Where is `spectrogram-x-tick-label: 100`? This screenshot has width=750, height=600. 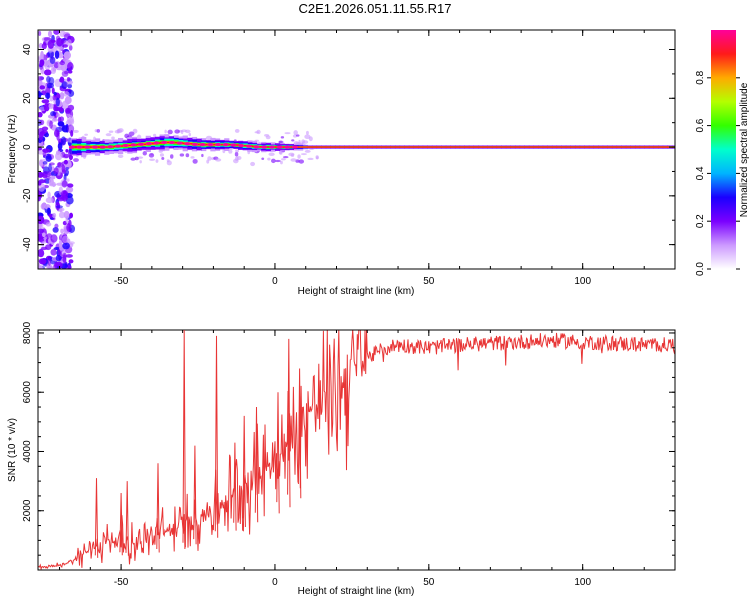 spectrogram-x-tick-label: 100 is located at coordinates (582, 281).